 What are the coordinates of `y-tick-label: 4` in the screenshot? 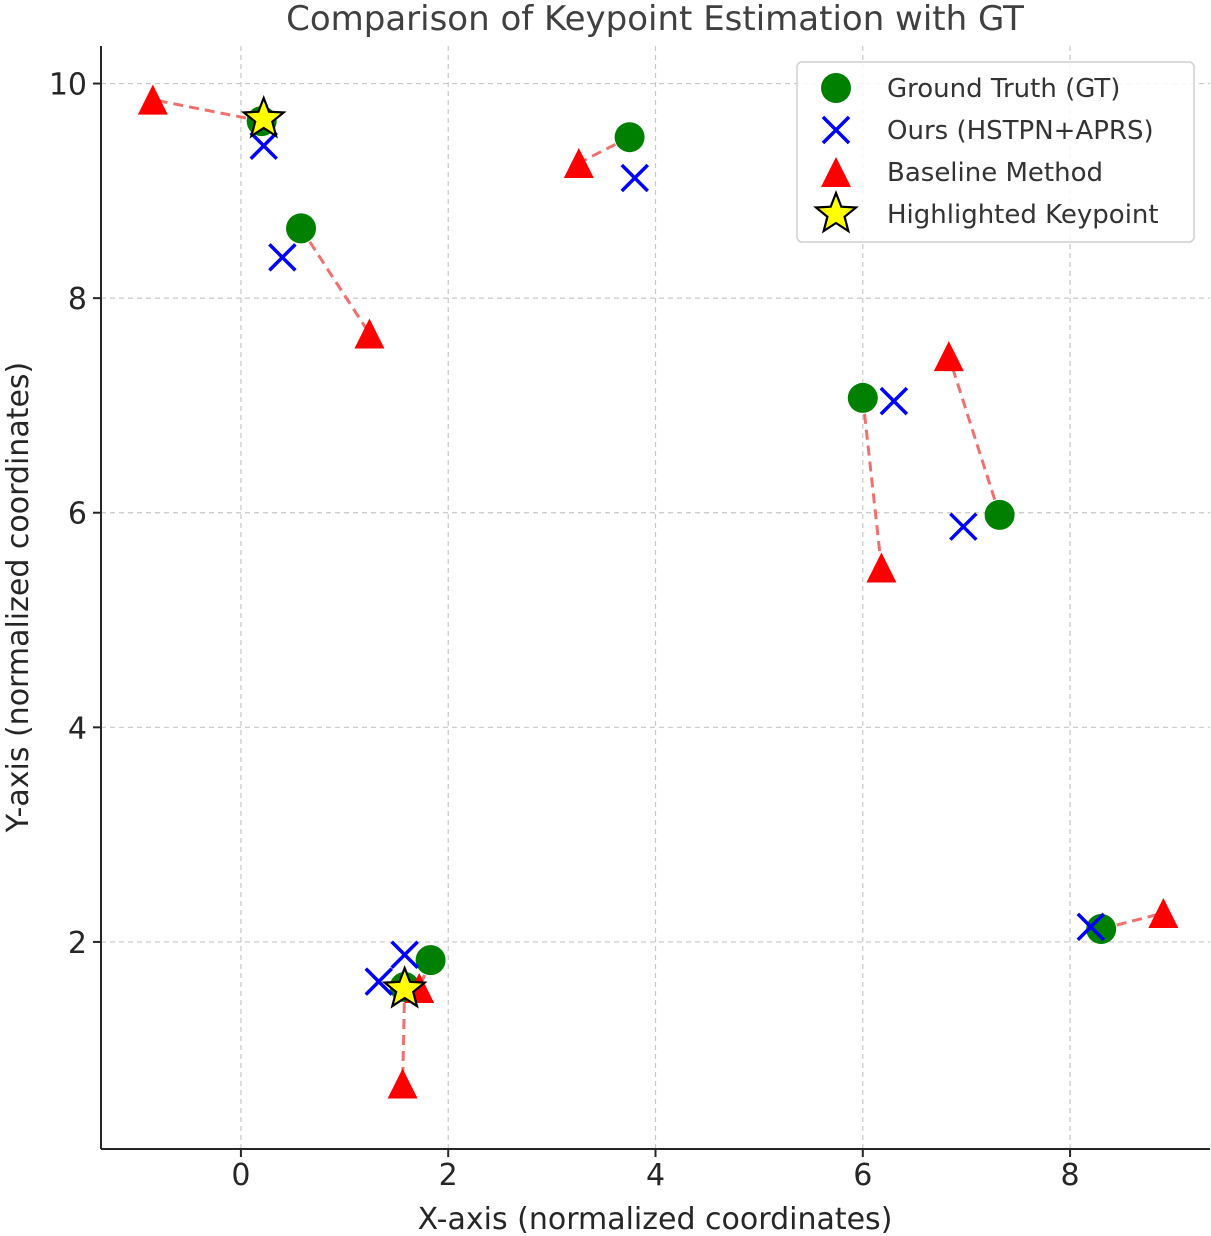 It's located at (77, 728).